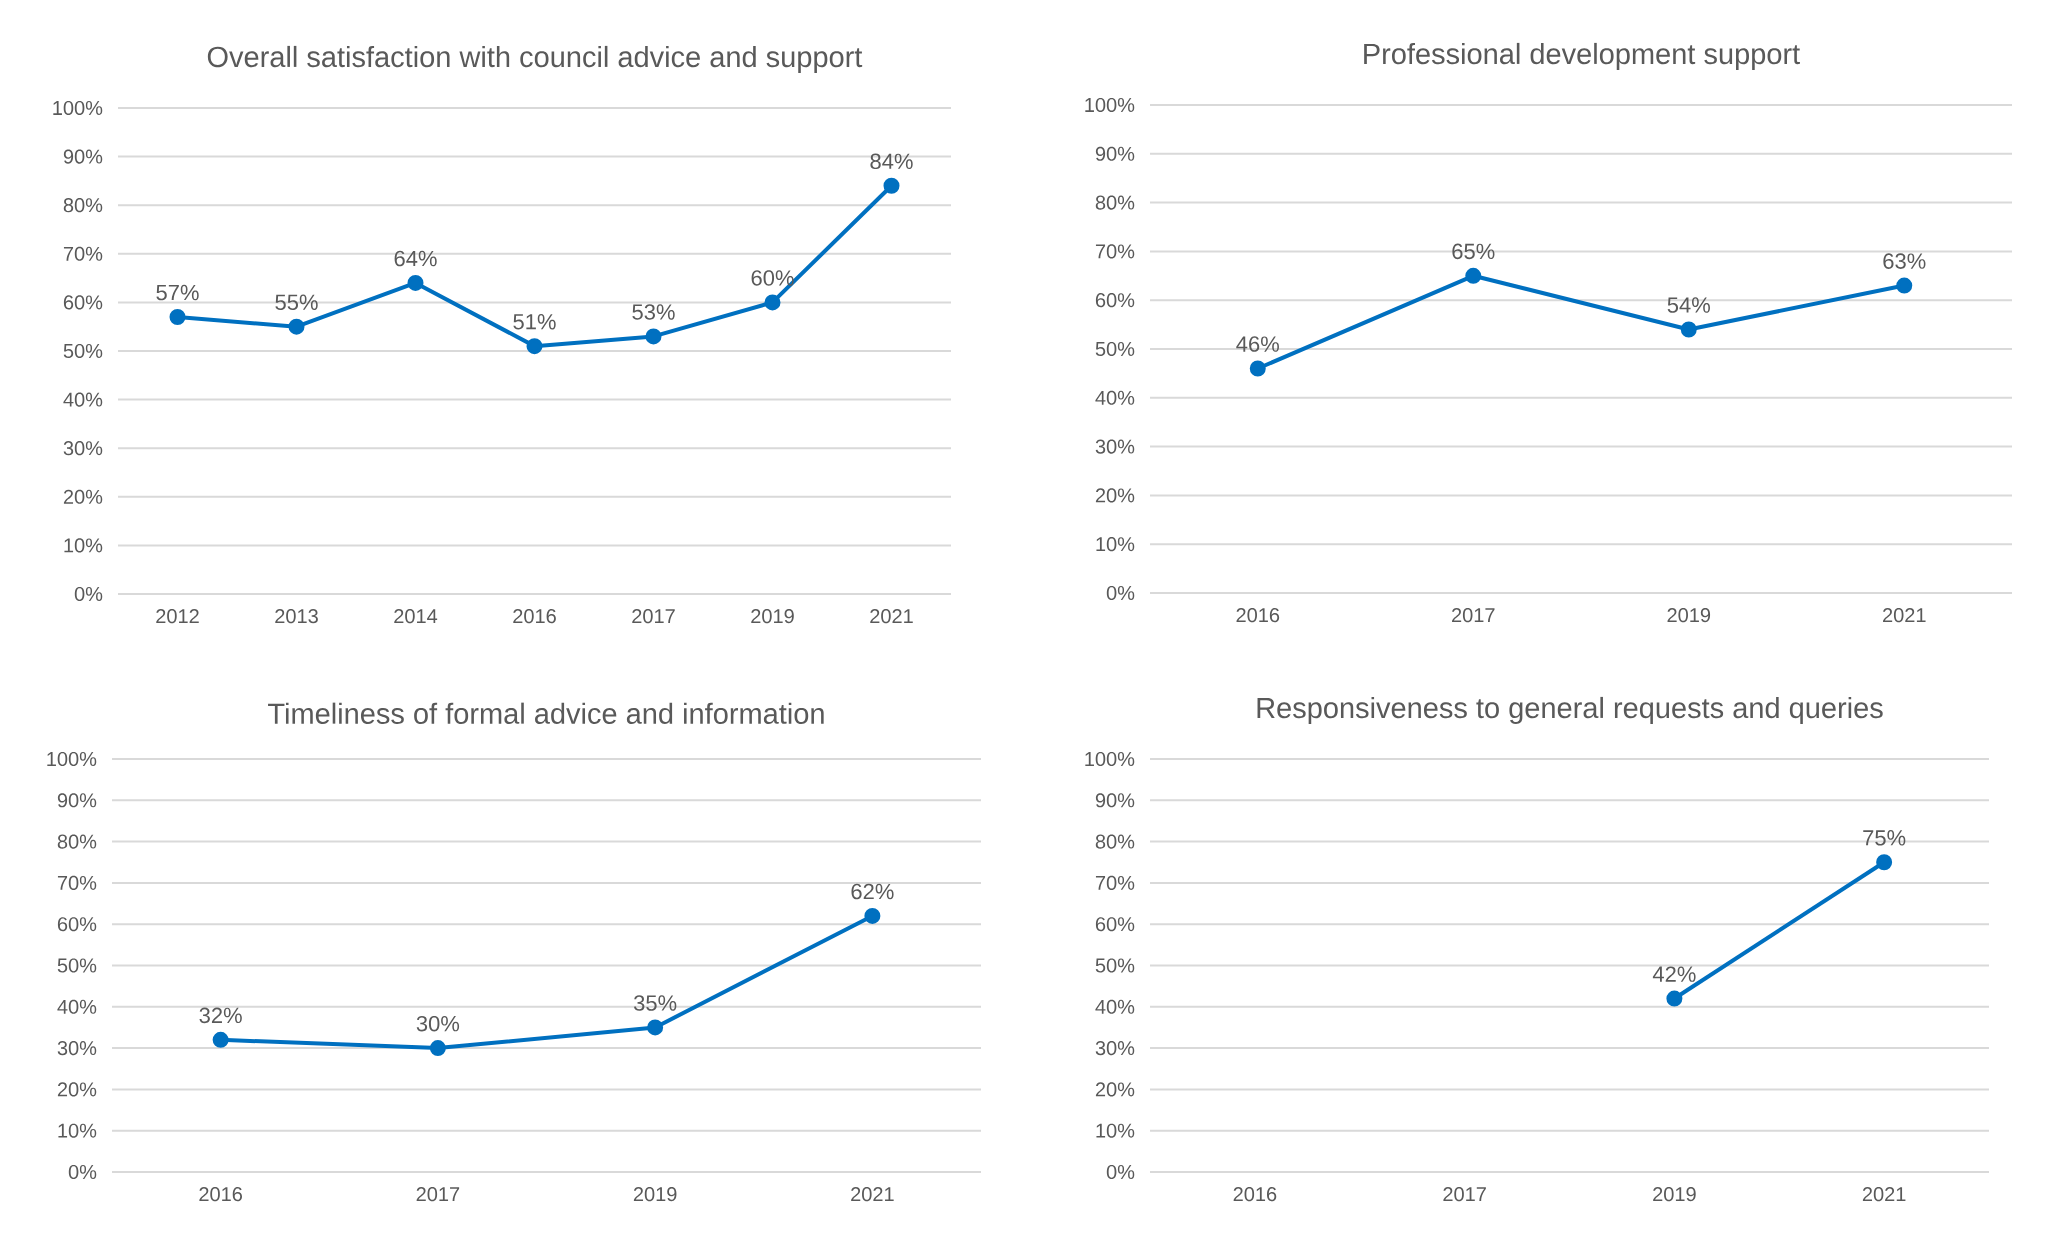  I want to click on x-tick-label: 2013, so click(296, 616).